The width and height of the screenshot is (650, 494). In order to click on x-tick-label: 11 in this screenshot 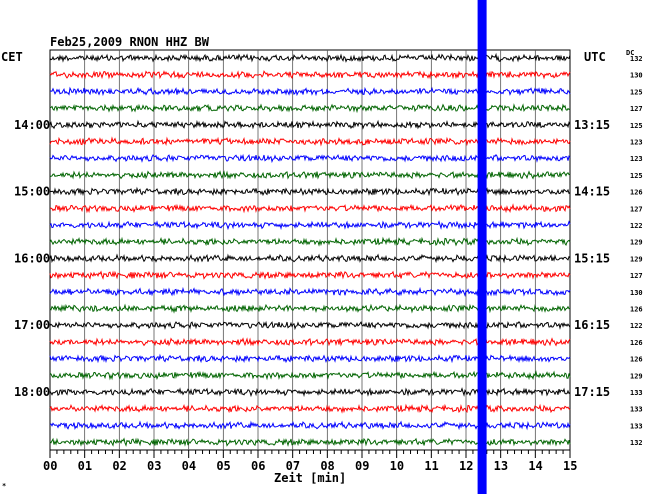, I will do `click(431, 466)`.